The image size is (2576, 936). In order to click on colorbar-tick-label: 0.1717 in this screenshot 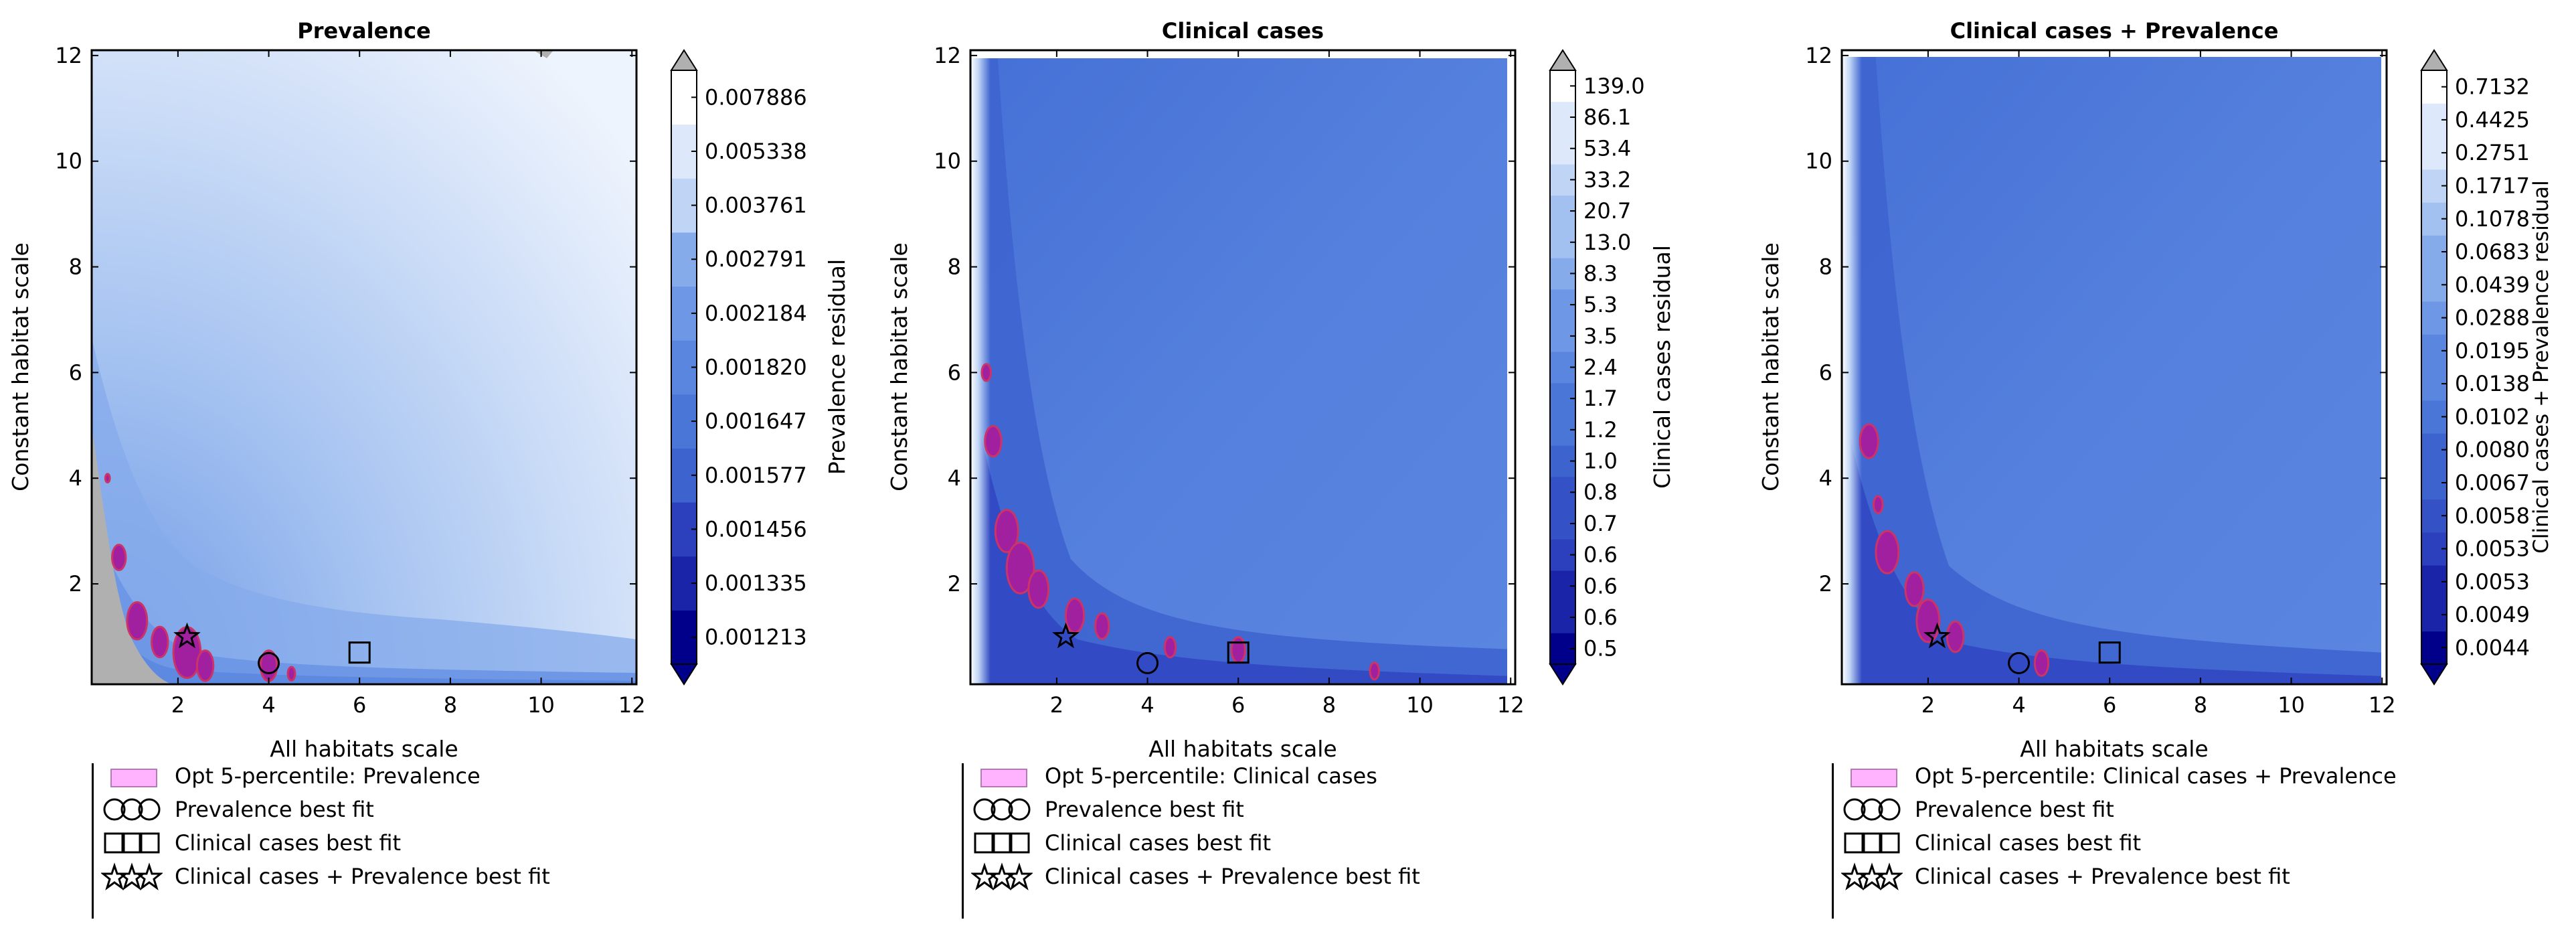, I will do `click(2492, 185)`.